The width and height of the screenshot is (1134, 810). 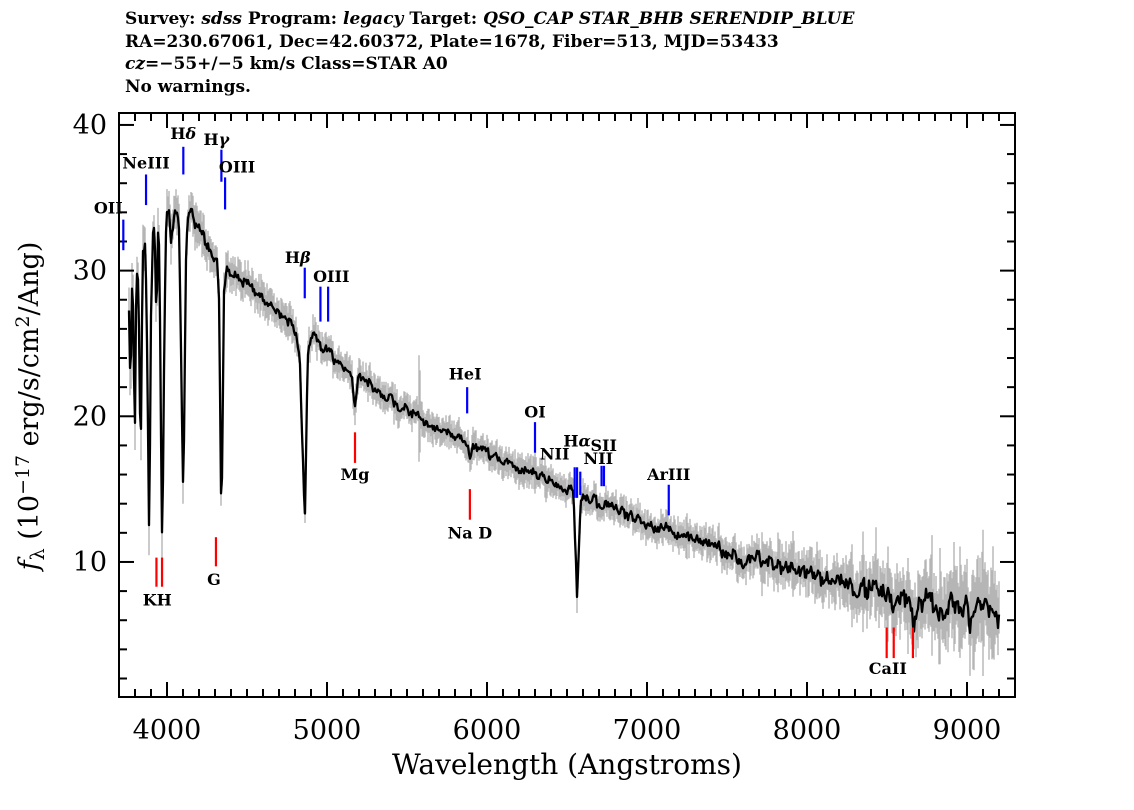 What do you see at coordinates (188, 86) in the screenshot?
I see `header-warnings-line: No warnings.` at bounding box center [188, 86].